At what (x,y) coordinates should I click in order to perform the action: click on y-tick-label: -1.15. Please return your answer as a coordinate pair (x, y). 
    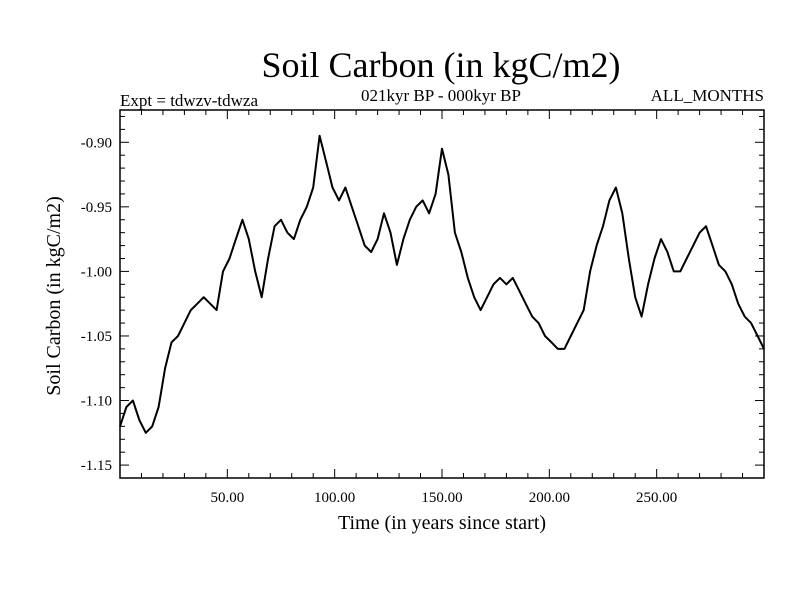
    Looking at the image, I should click on (96, 466).